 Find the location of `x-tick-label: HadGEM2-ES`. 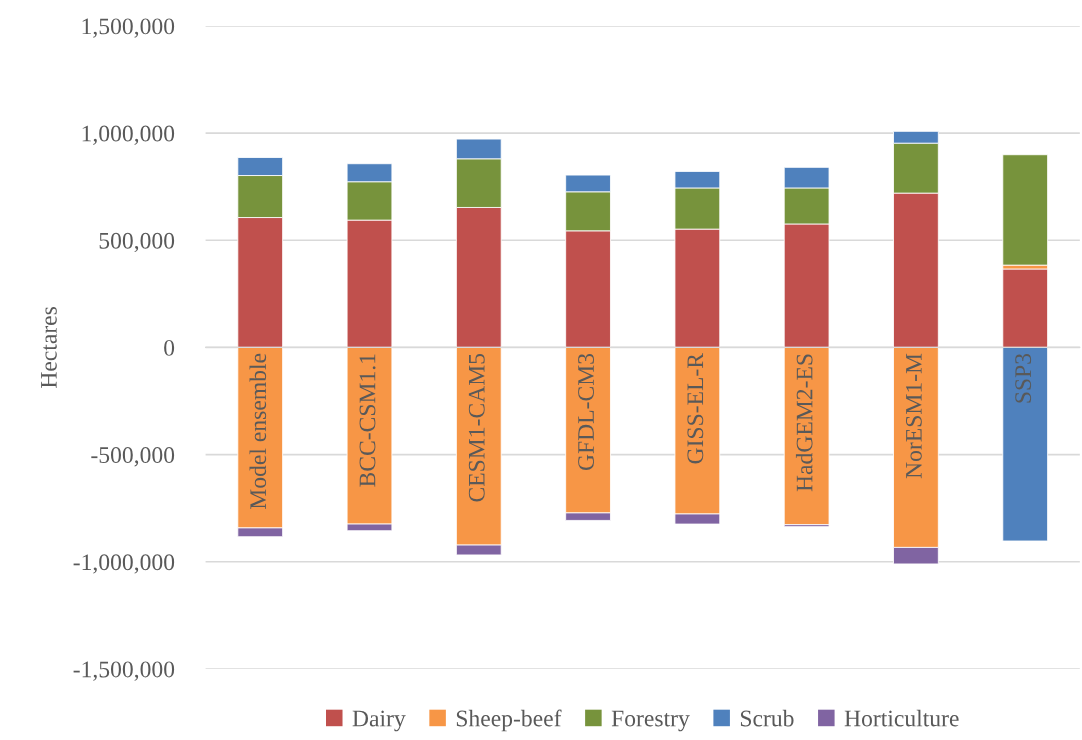

x-tick-label: HadGEM2-ES is located at coordinates (804, 423).